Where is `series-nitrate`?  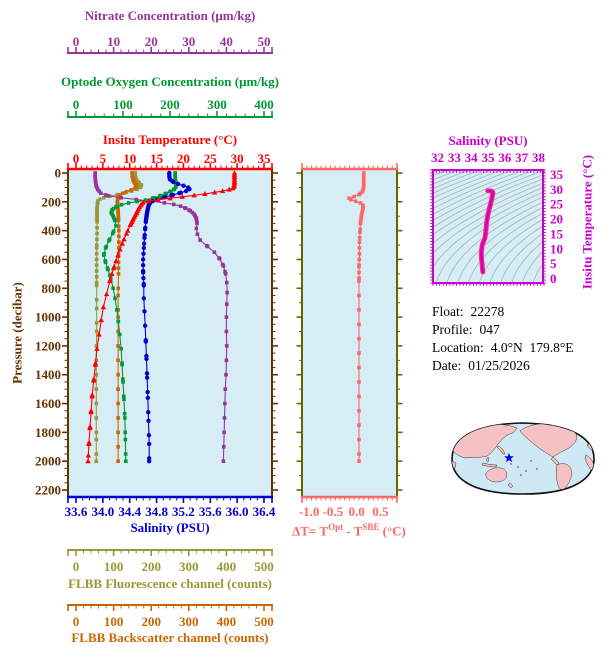 series-nitrate is located at coordinates (161, 317).